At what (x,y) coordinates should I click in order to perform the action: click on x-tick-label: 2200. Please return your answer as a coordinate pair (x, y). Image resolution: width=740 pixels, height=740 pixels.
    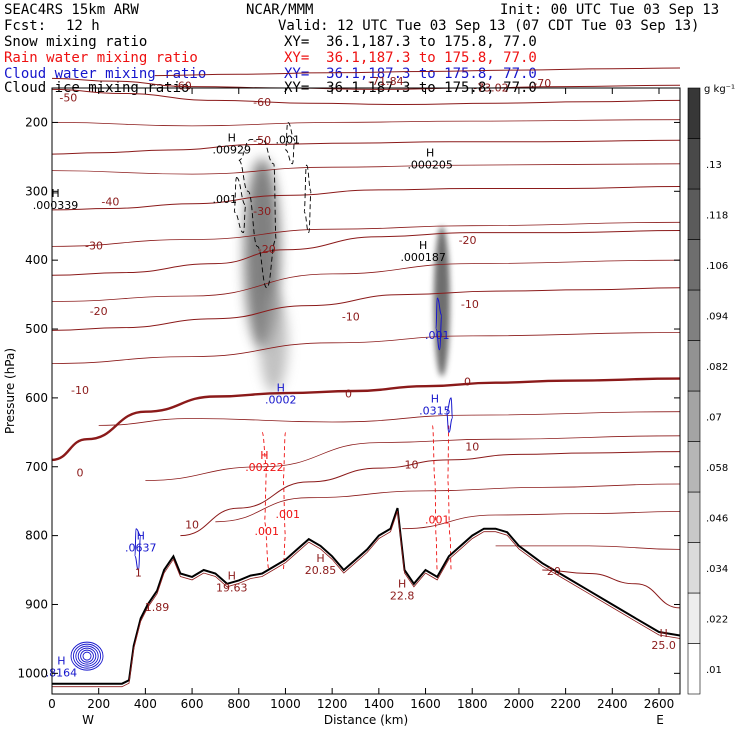
    Looking at the image, I should click on (565, 704).